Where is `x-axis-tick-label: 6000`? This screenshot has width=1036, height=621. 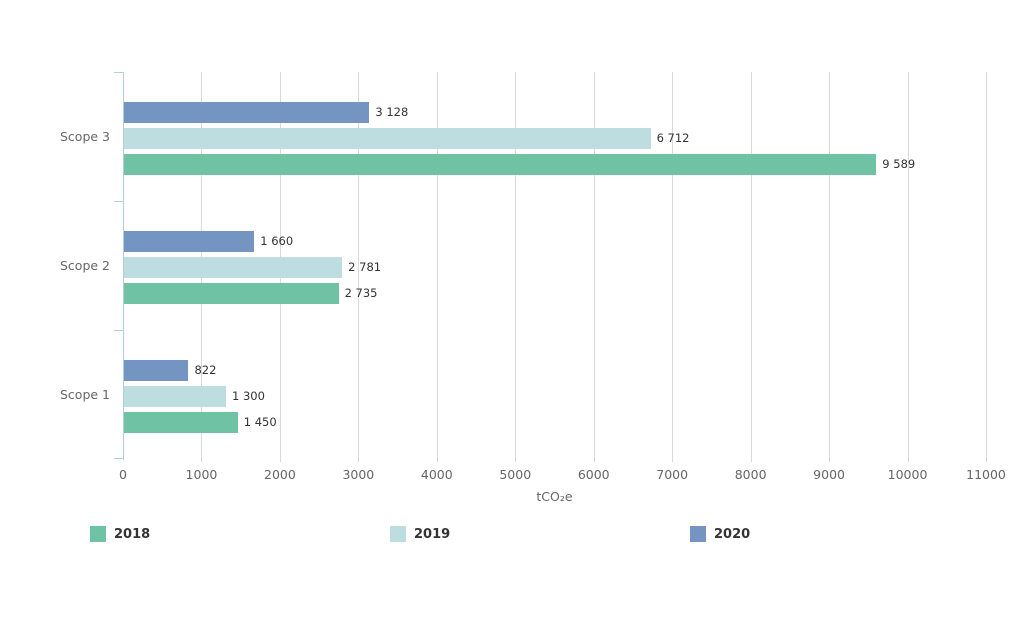 x-axis-tick-label: 6000 is located at coordinates (593, 474).